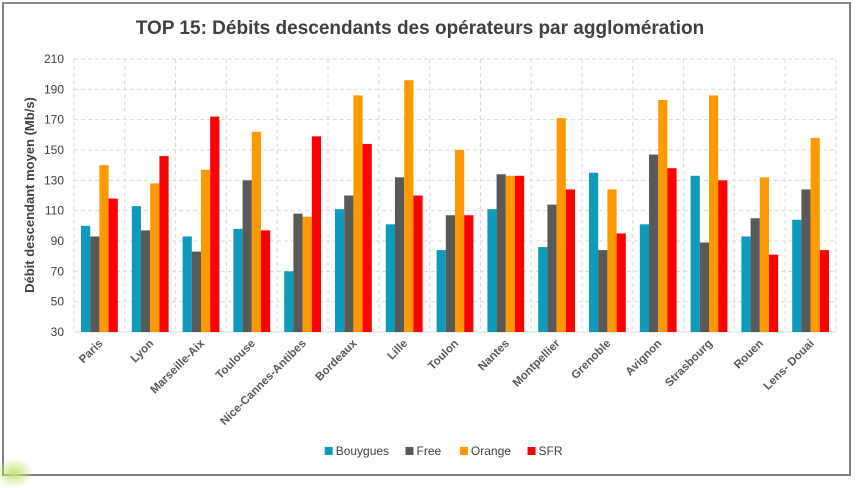 This screenshot has height=488, width=857. Describe the element at coordinates (58, 332) in the screenshot. I see `y-tick-label: 30` at that location.